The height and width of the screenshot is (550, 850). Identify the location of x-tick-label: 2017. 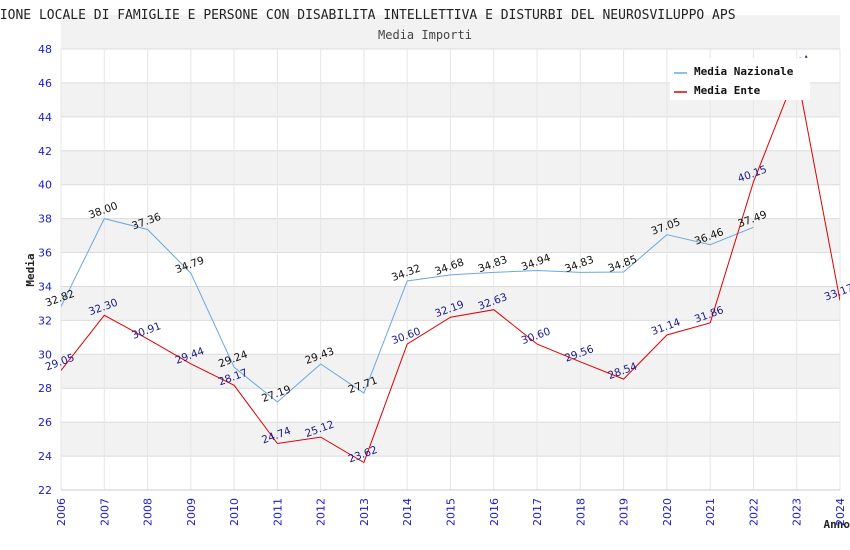
(537, 512).